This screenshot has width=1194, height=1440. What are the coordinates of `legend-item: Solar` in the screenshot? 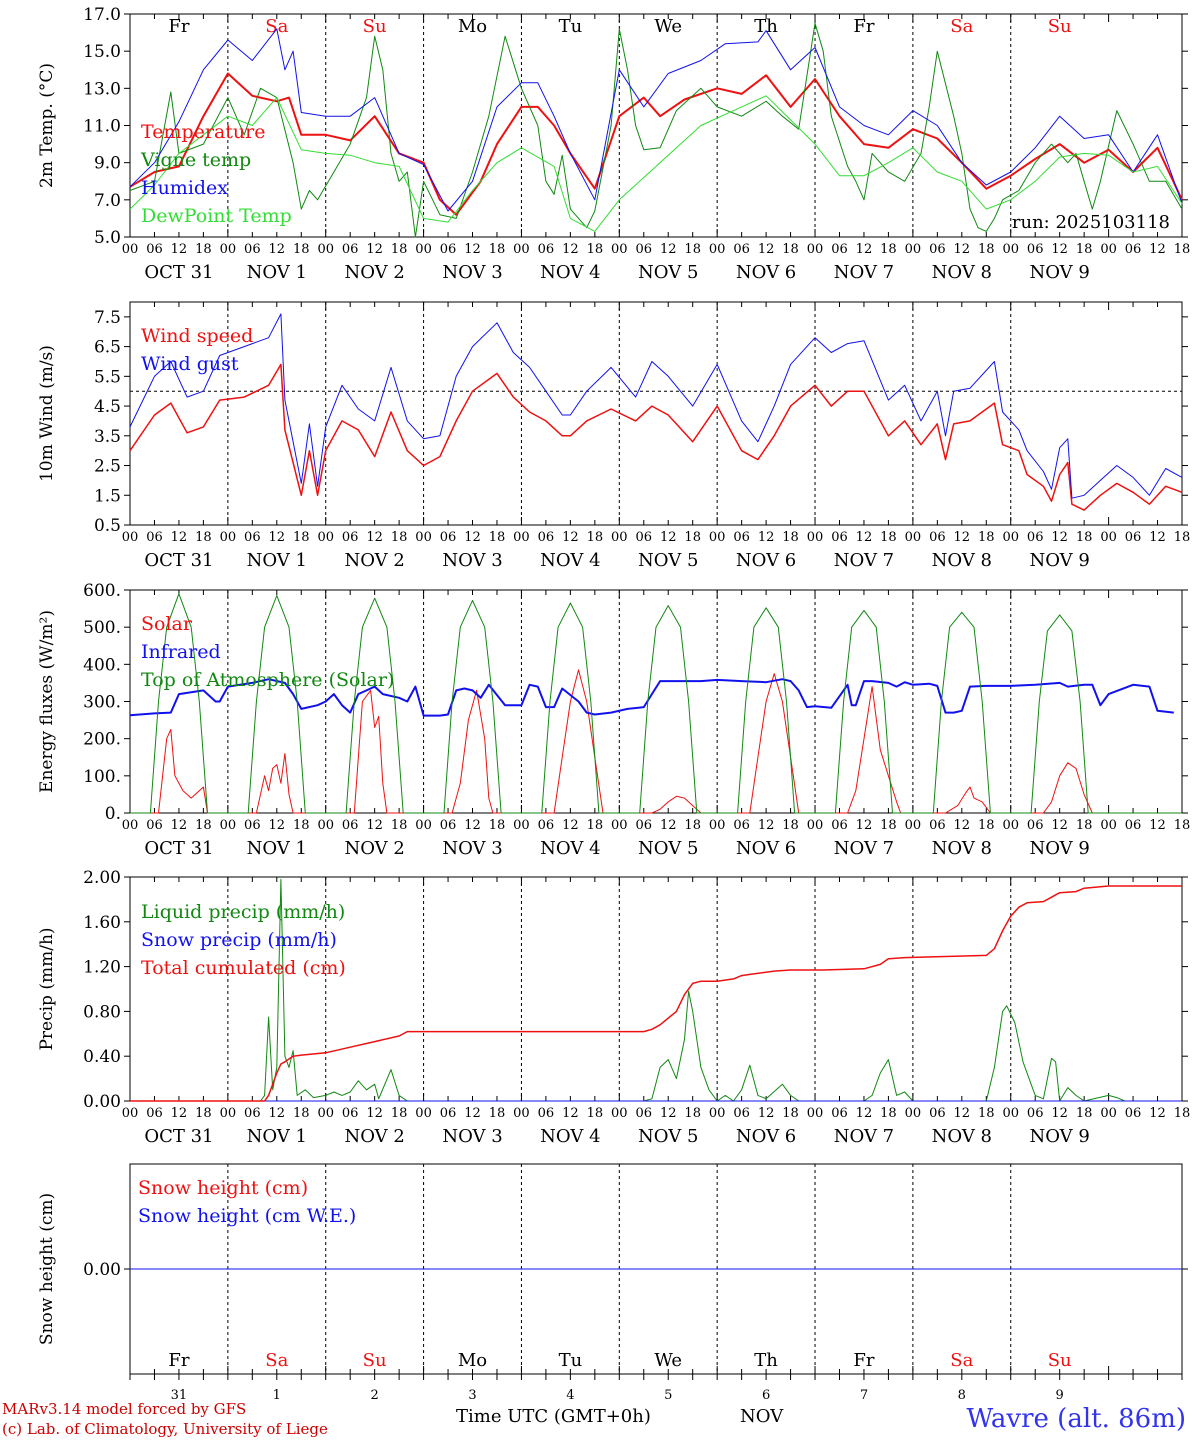 It's located at (167, 624).